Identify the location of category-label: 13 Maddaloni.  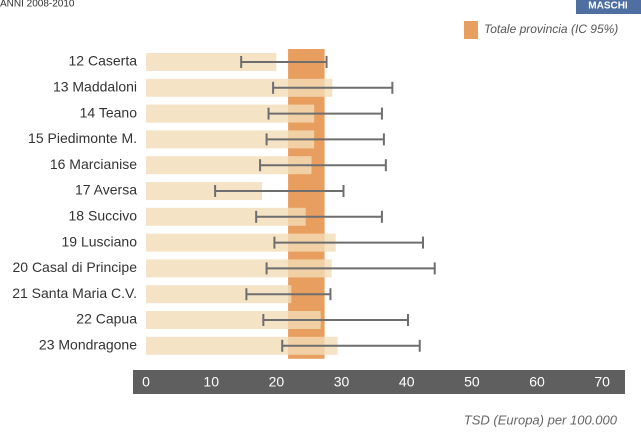
(95, 87).